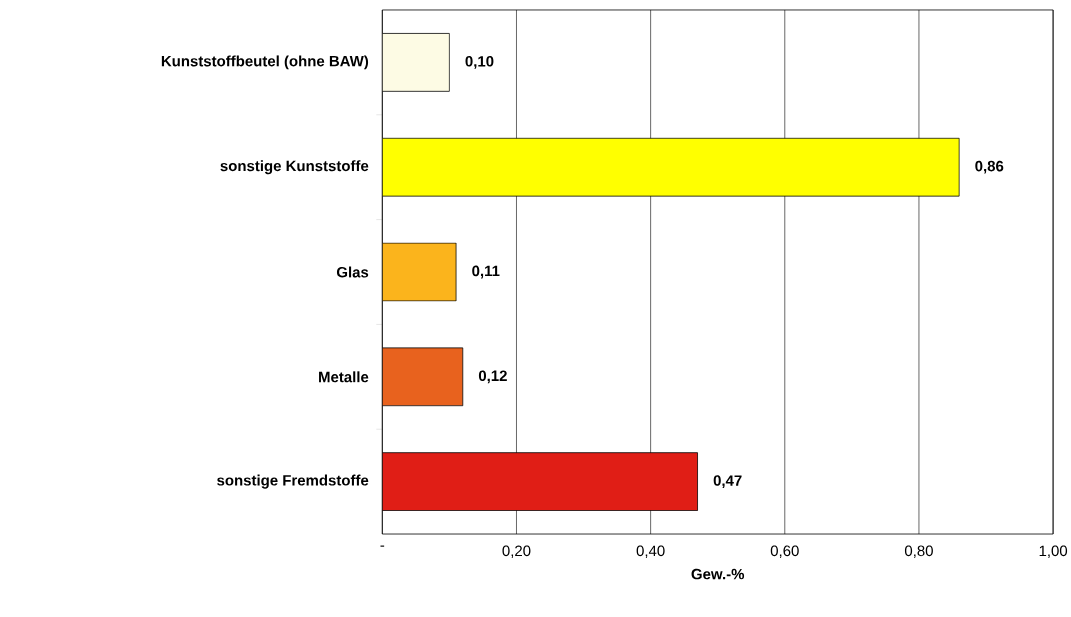  Describe the element at coordinates (492, 377) in the screenshot. I see `data-label: 0,12` at that location.